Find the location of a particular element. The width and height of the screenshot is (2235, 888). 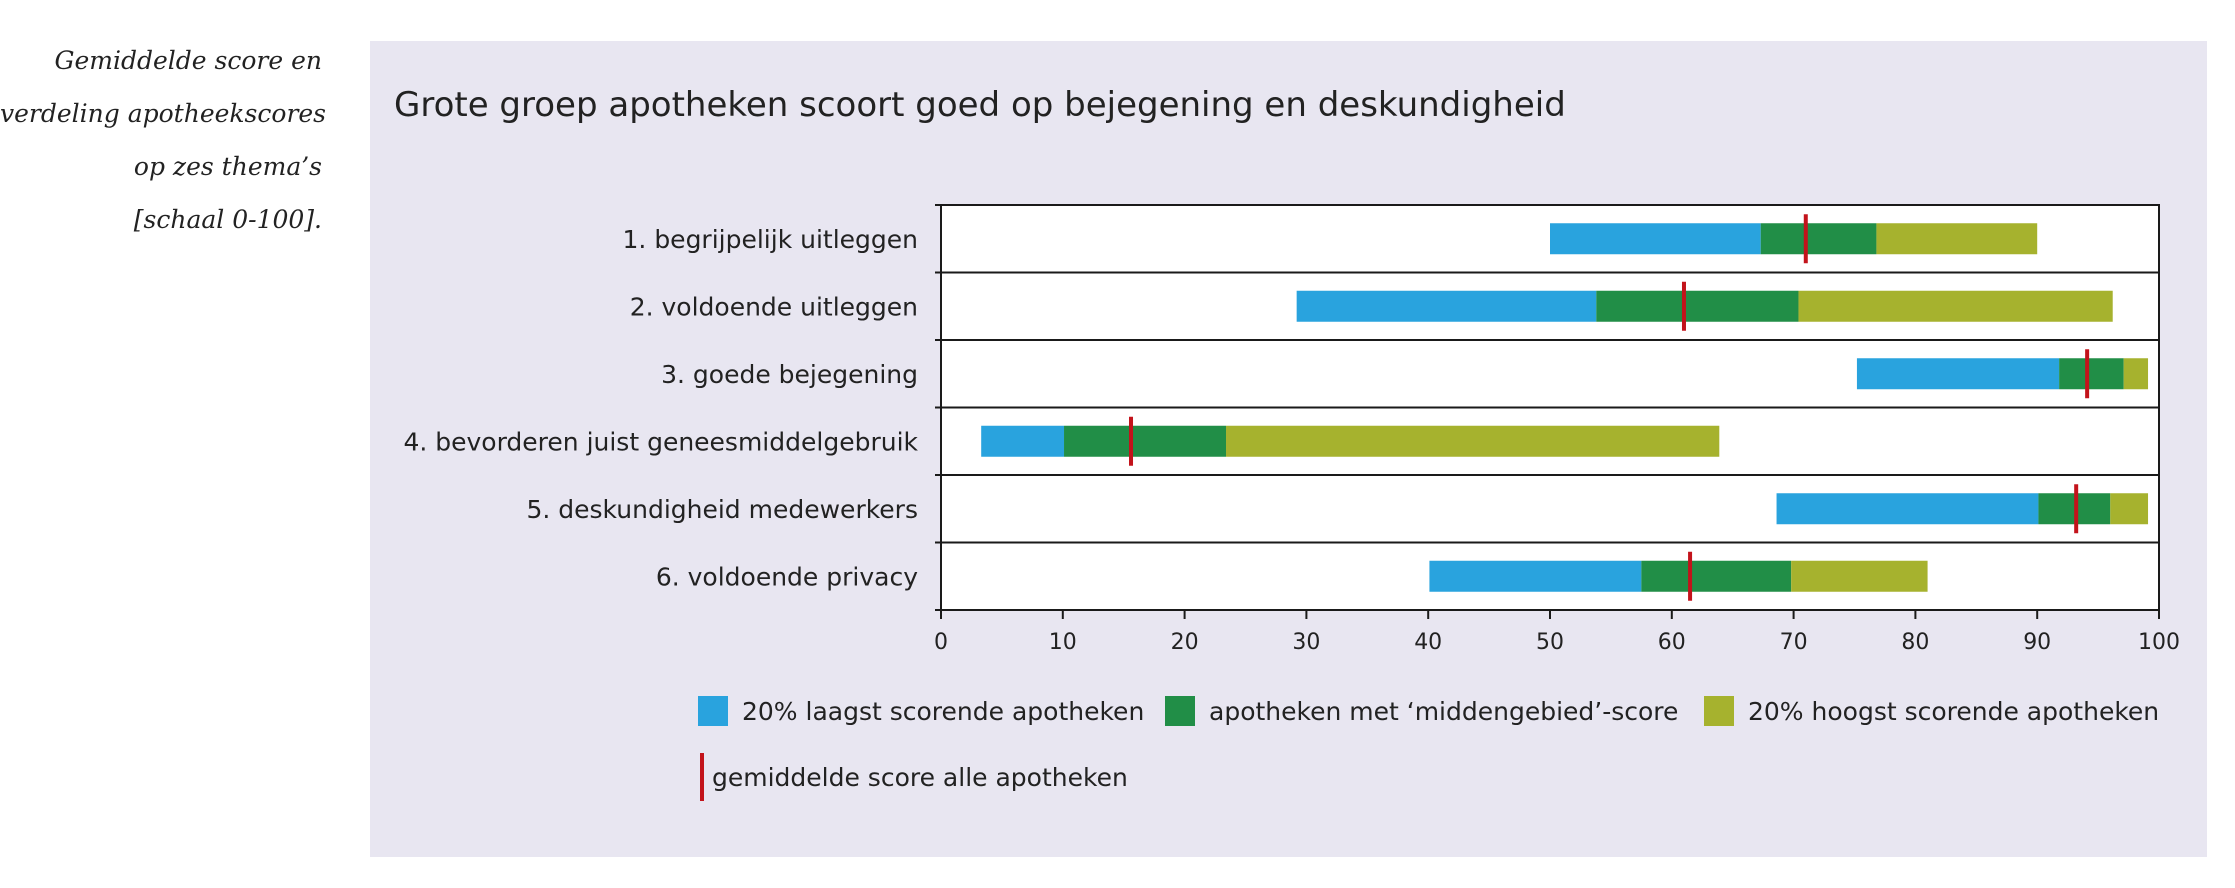

legend-label-highest: 20% hoogst scorende apotheken is located at coordinates (1954, 711).